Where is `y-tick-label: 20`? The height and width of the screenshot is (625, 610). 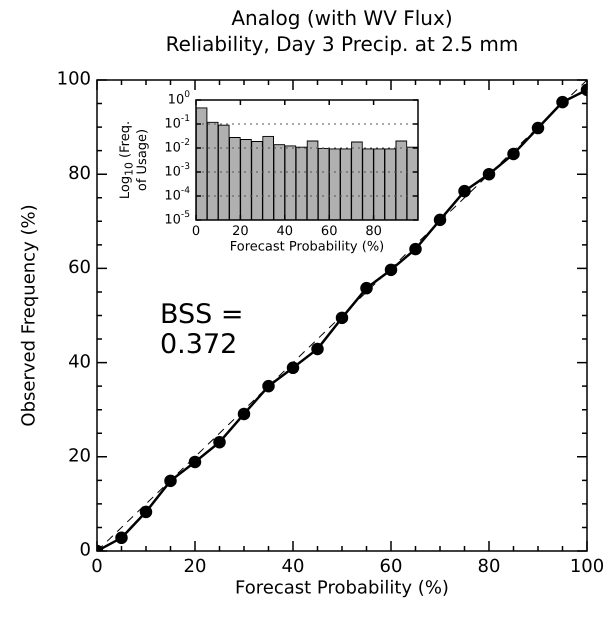
y-tick-label: 20 is located at coordinates (79, 455).